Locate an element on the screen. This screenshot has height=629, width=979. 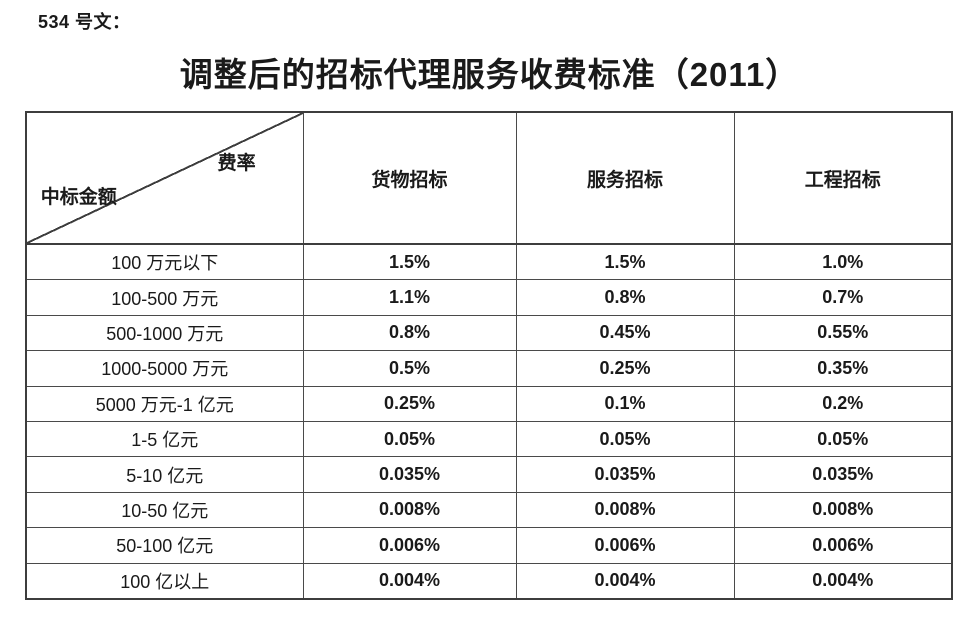
service-rate-cell: 0.25% is located at coordinates (625, 368).